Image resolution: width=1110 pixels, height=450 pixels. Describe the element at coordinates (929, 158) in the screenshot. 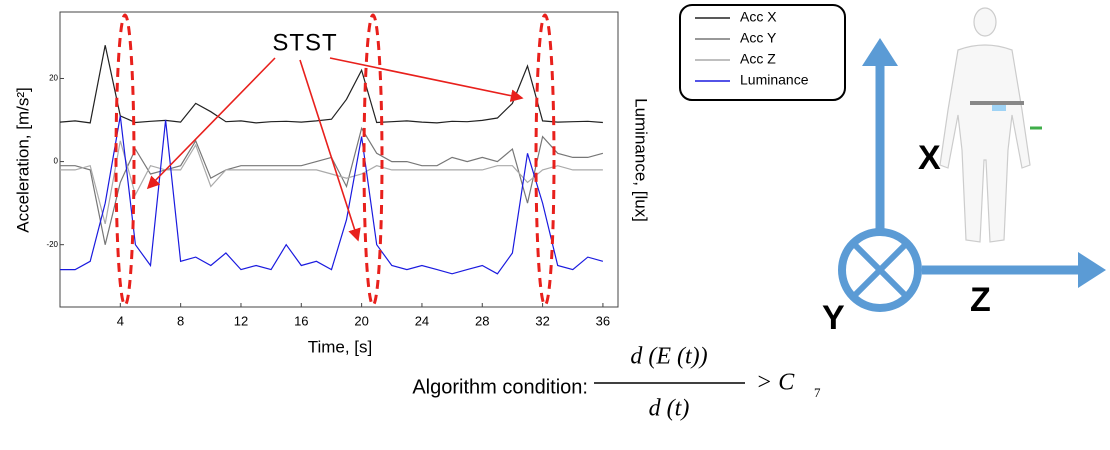

I see `axis-label: X` at that location.